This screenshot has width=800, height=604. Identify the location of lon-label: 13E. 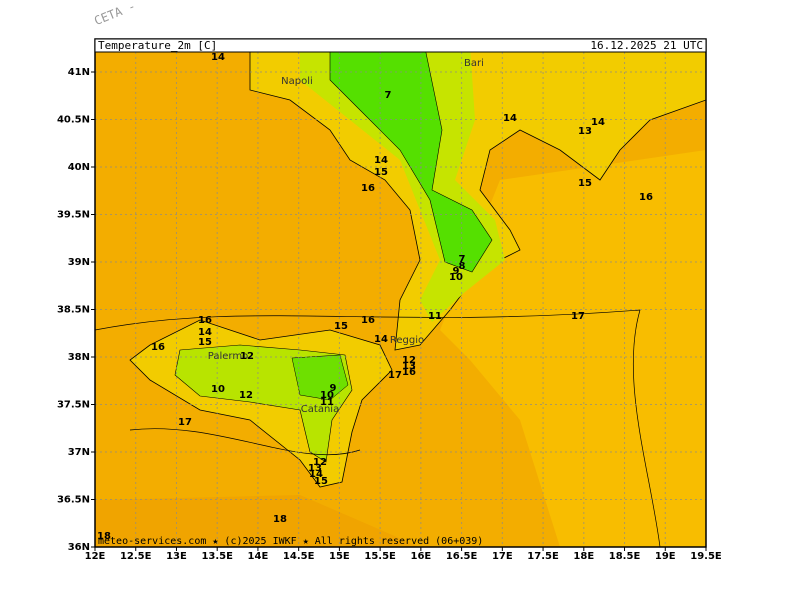
(176, 556).